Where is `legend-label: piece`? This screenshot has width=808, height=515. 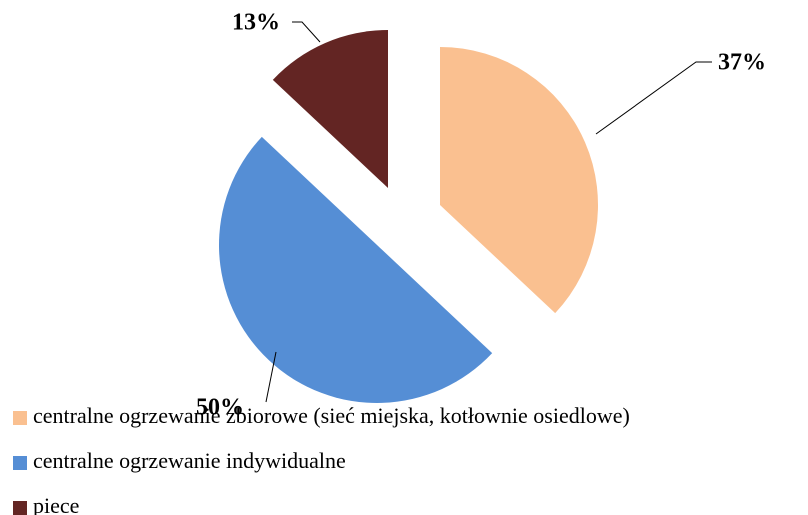
legend-label: piece is located at coordinates (56, 504).